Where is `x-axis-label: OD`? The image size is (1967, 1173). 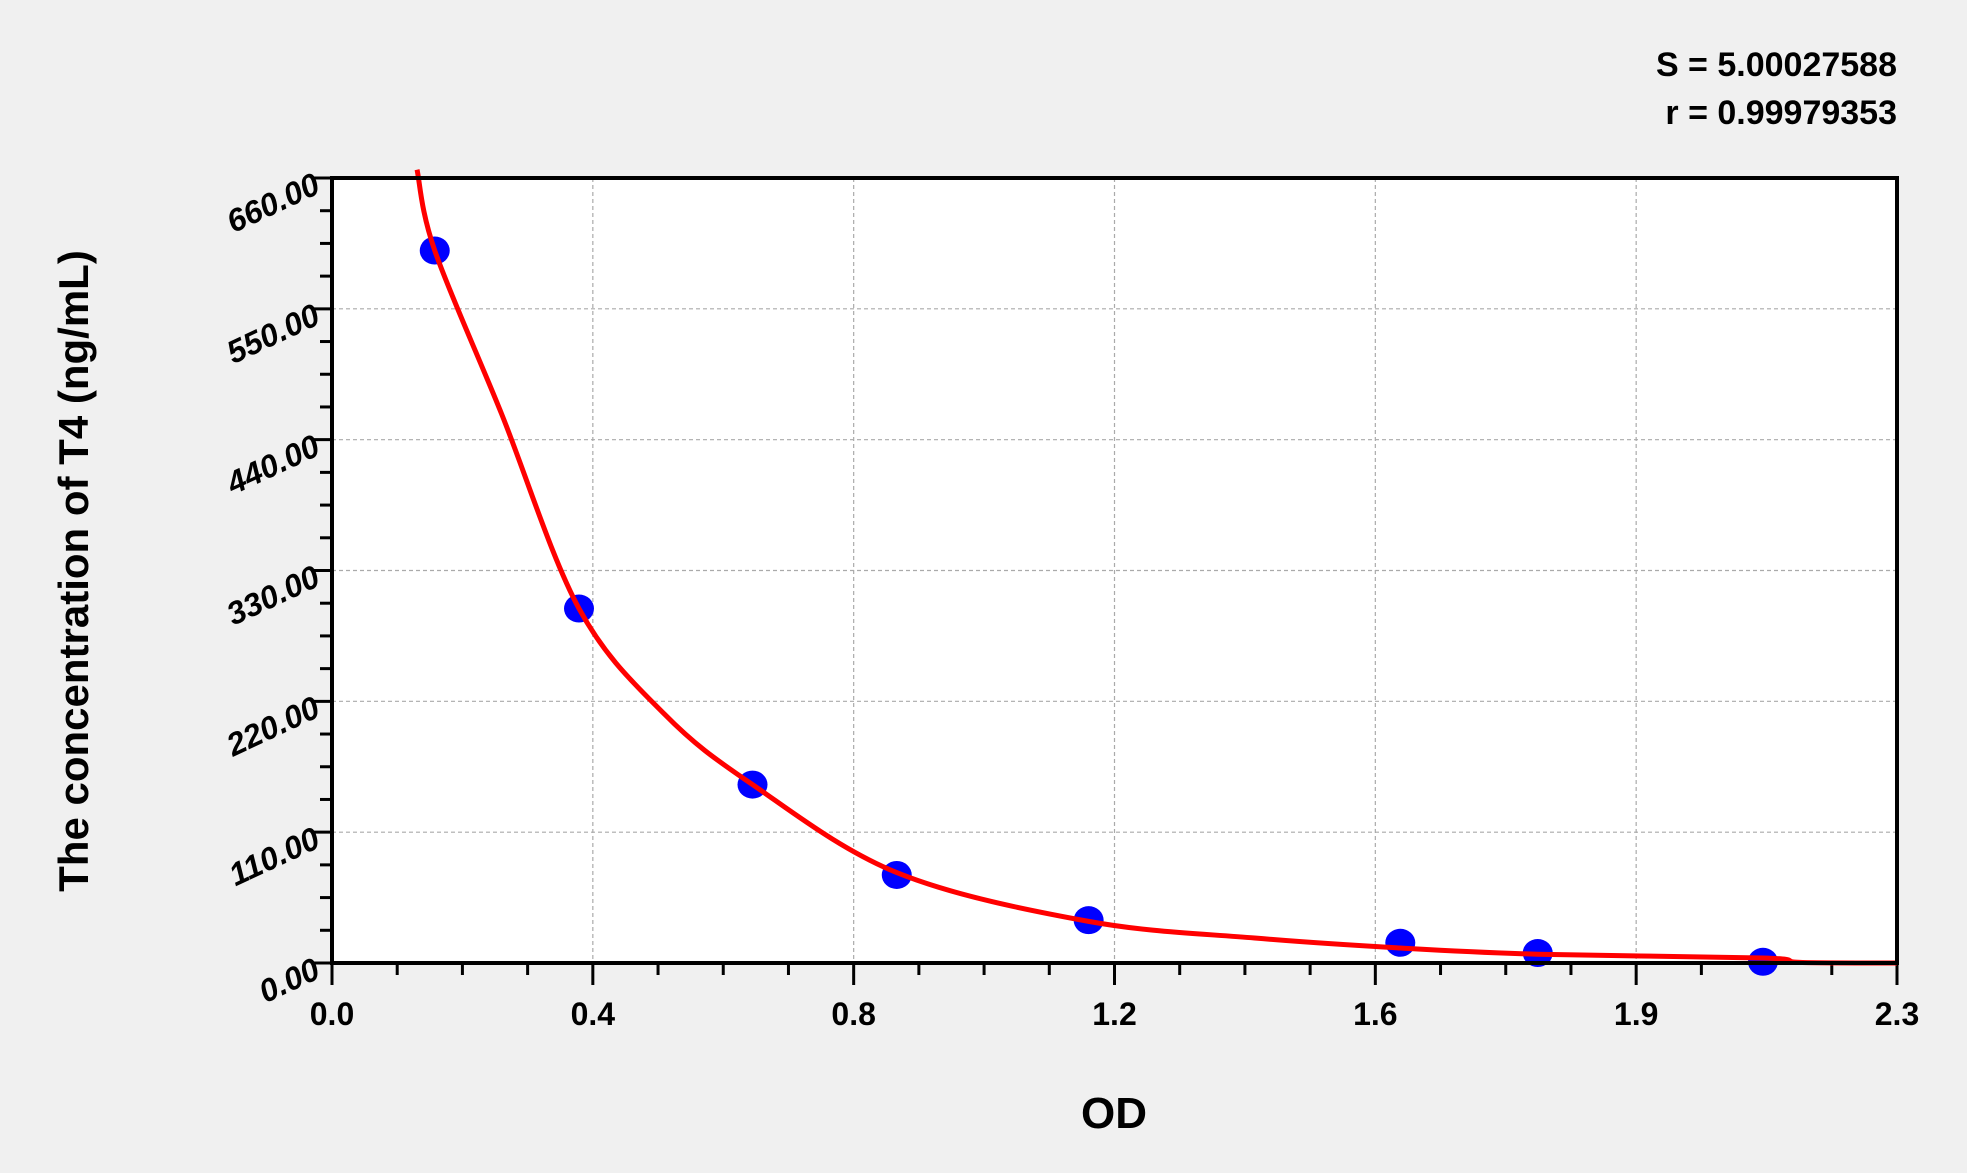
x-axis-label: OD is located at coordinates (1114, 1113).